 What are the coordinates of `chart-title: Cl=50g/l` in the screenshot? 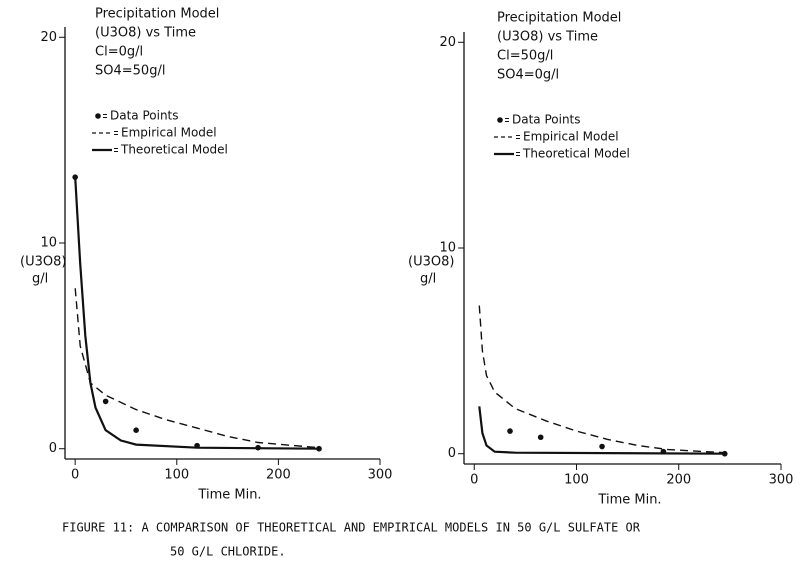 It's located at (525, 56).